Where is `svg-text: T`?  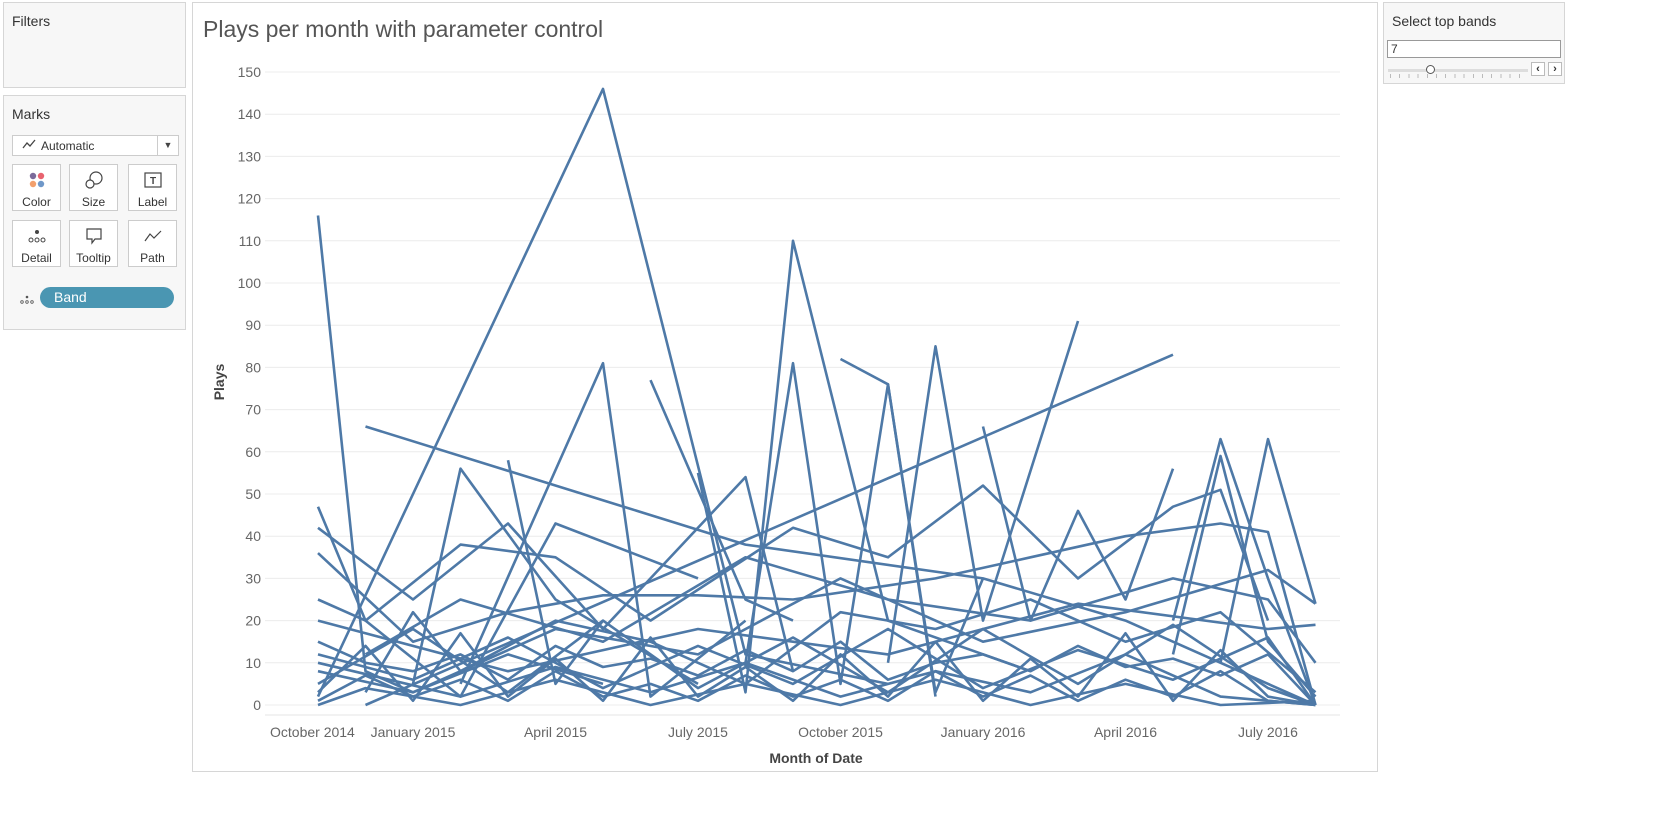 svg-text: T is located at coordinates (152, 181).